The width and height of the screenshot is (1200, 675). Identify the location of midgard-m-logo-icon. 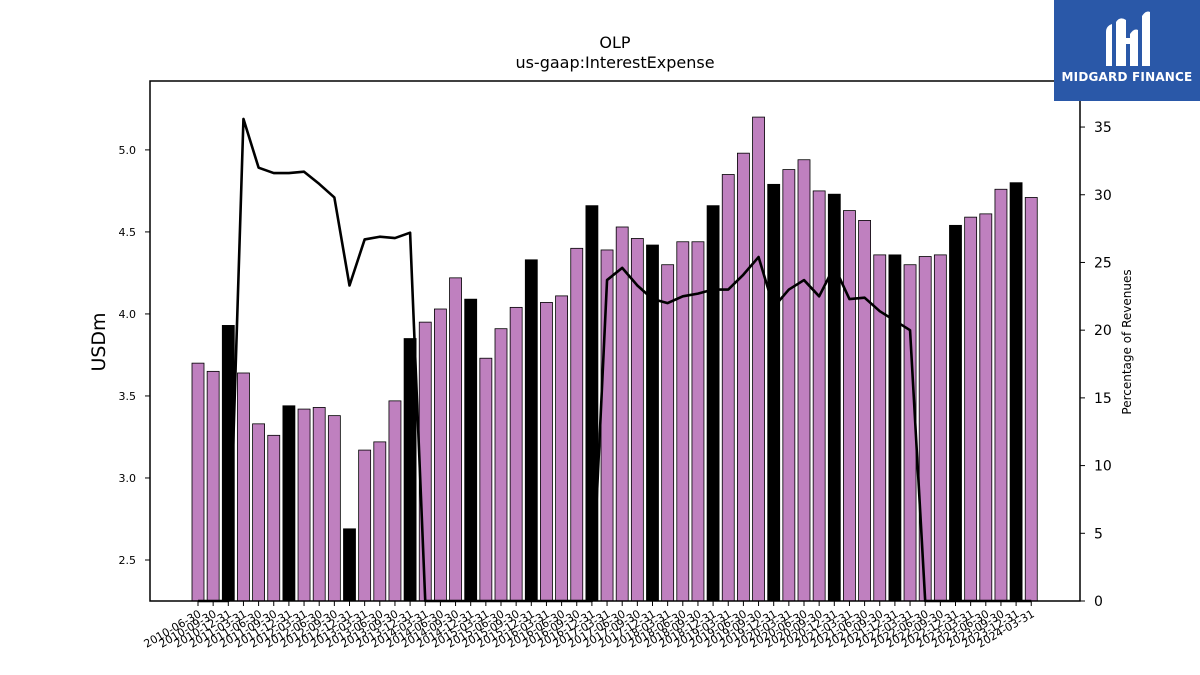
(1128, 38).